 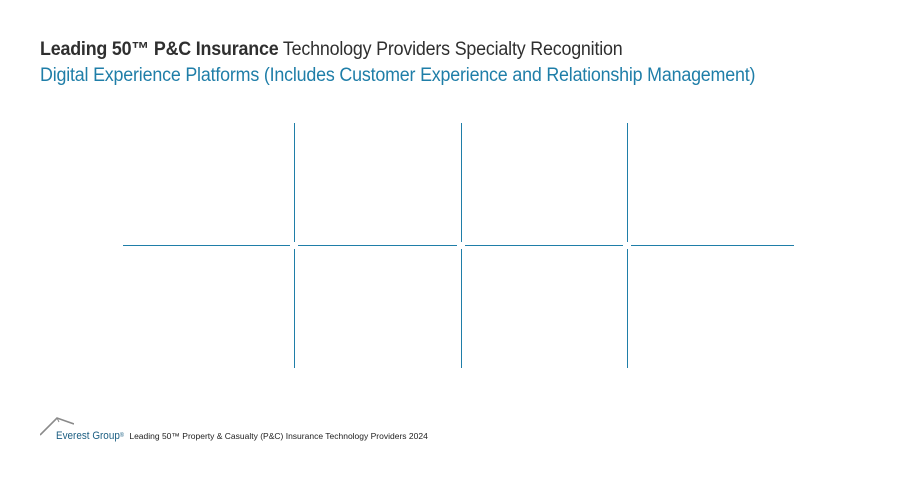 I want to click on logo-text: Everest Group®, so click(x=90, y=436).